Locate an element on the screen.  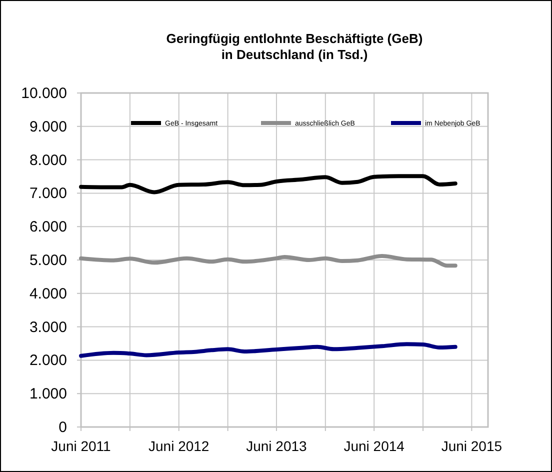
x-tick-label: Juni 2012 is located at coordinates (179, 446).